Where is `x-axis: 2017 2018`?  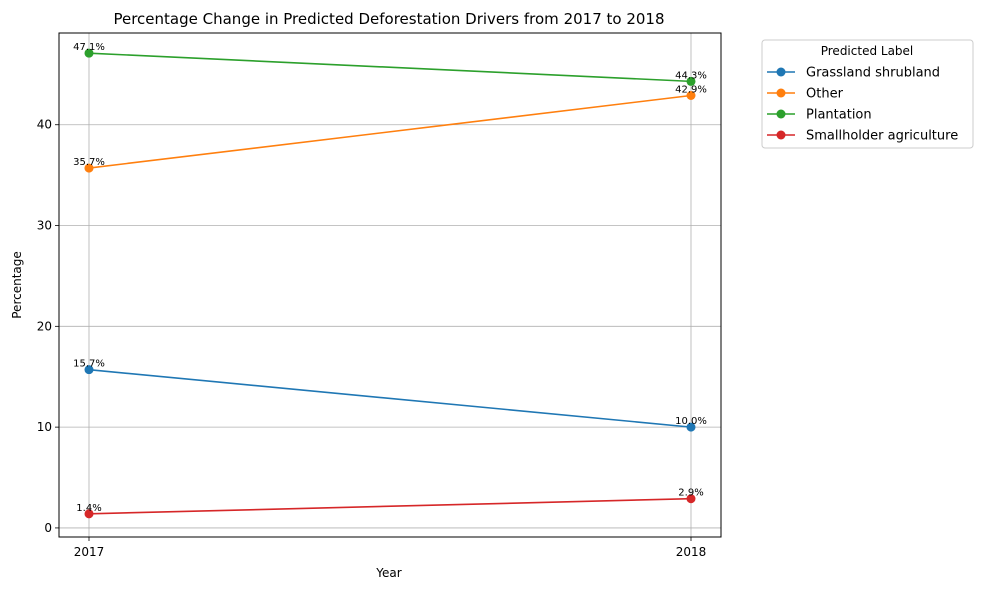
x-axis: 2017 2018 is located at coordinates (390, 548).